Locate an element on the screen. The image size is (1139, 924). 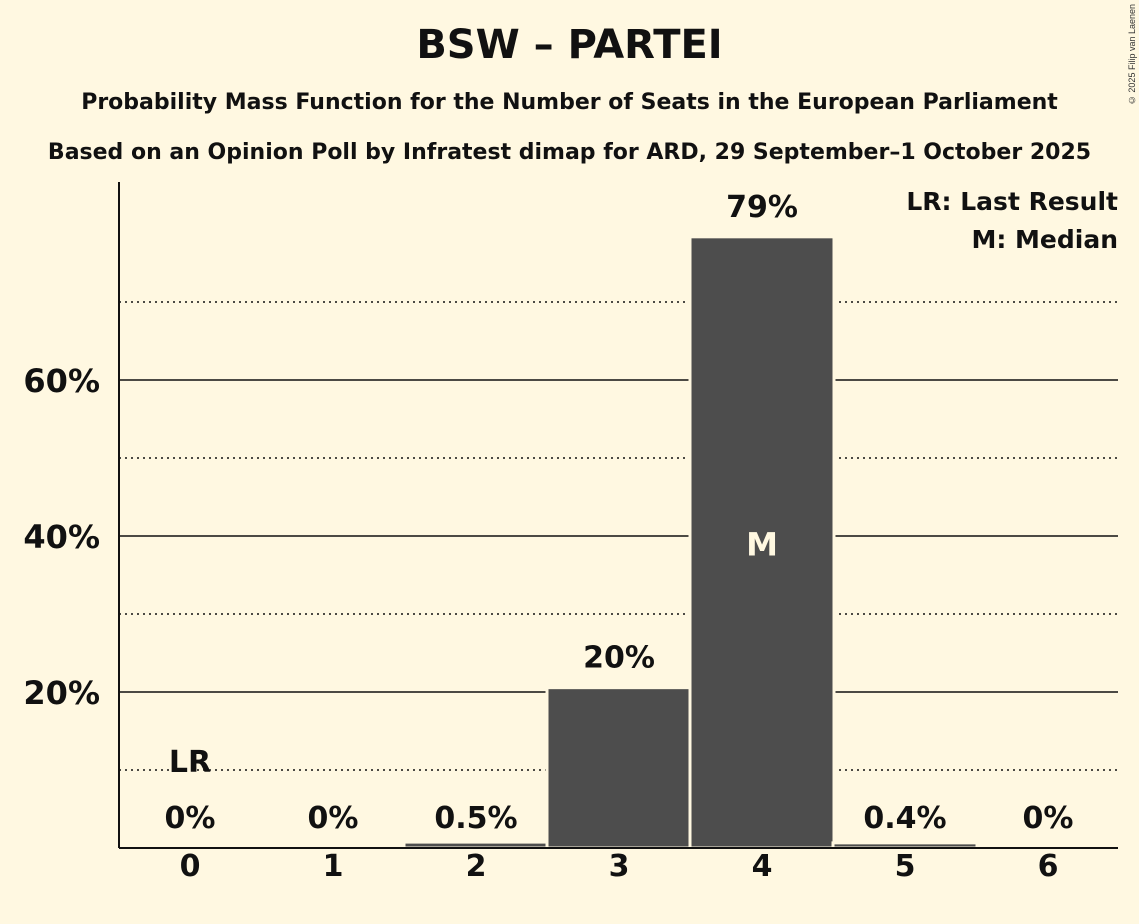
y-tick-label: 60% is located at coordinates (61, 381).